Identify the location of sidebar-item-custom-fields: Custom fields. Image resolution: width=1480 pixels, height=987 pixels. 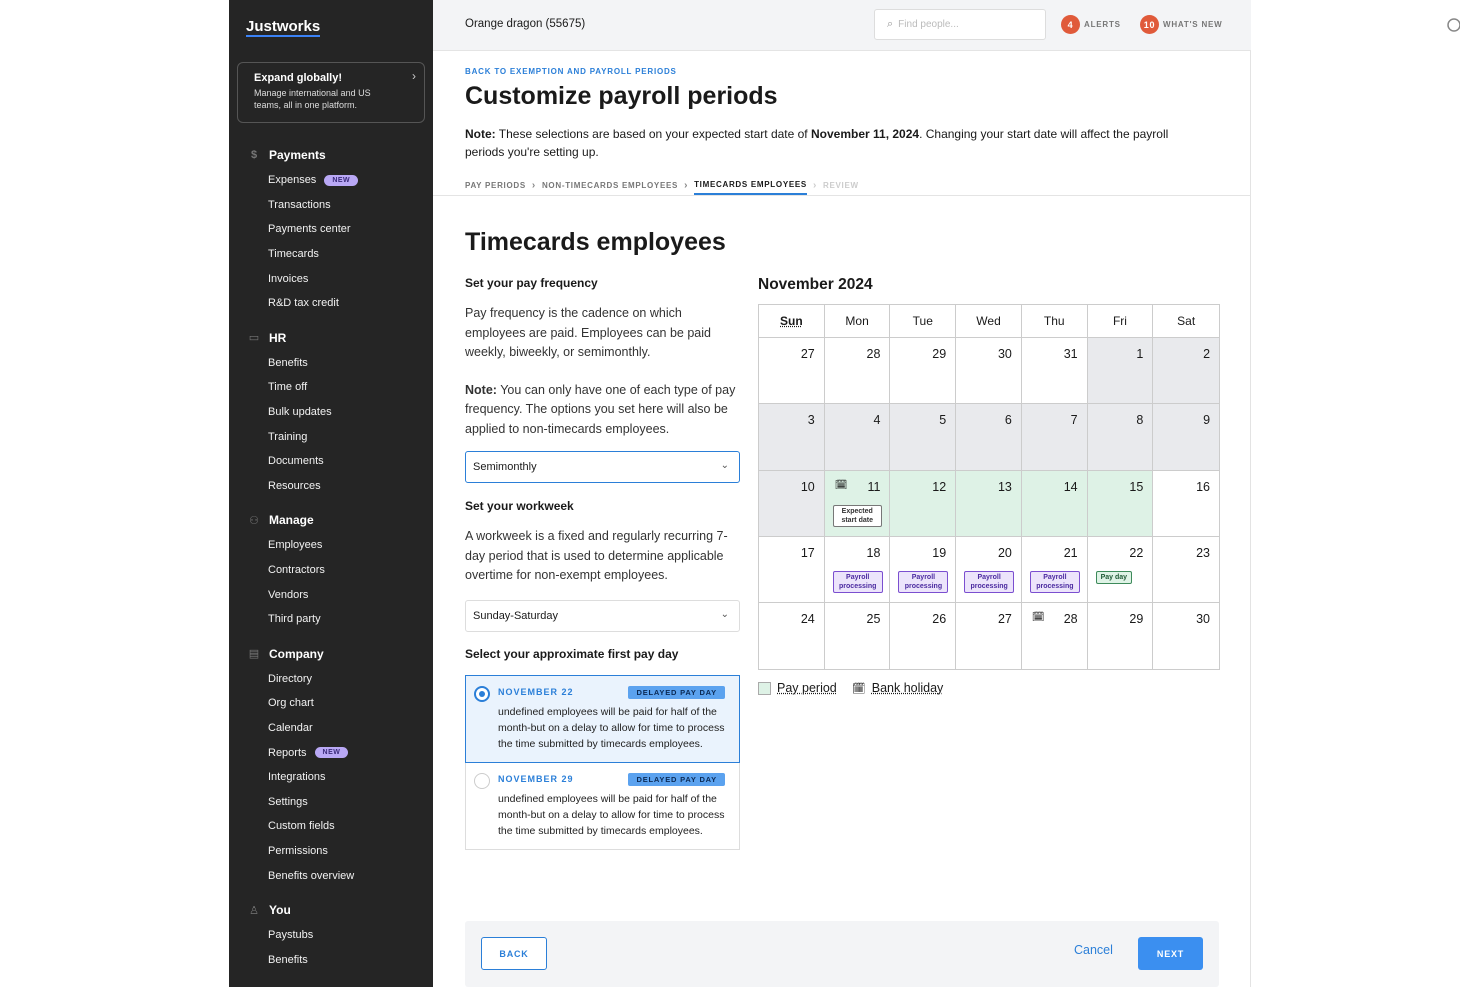
(331, 826).